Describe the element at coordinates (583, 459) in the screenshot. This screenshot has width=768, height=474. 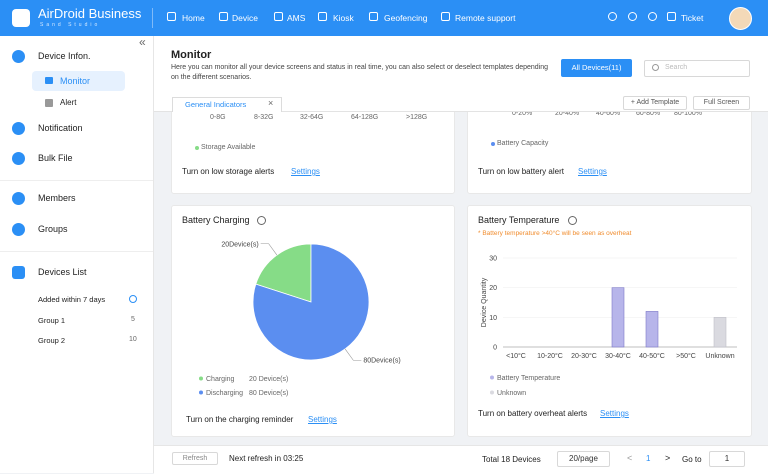
I see `page-size: 20/page` at that location.